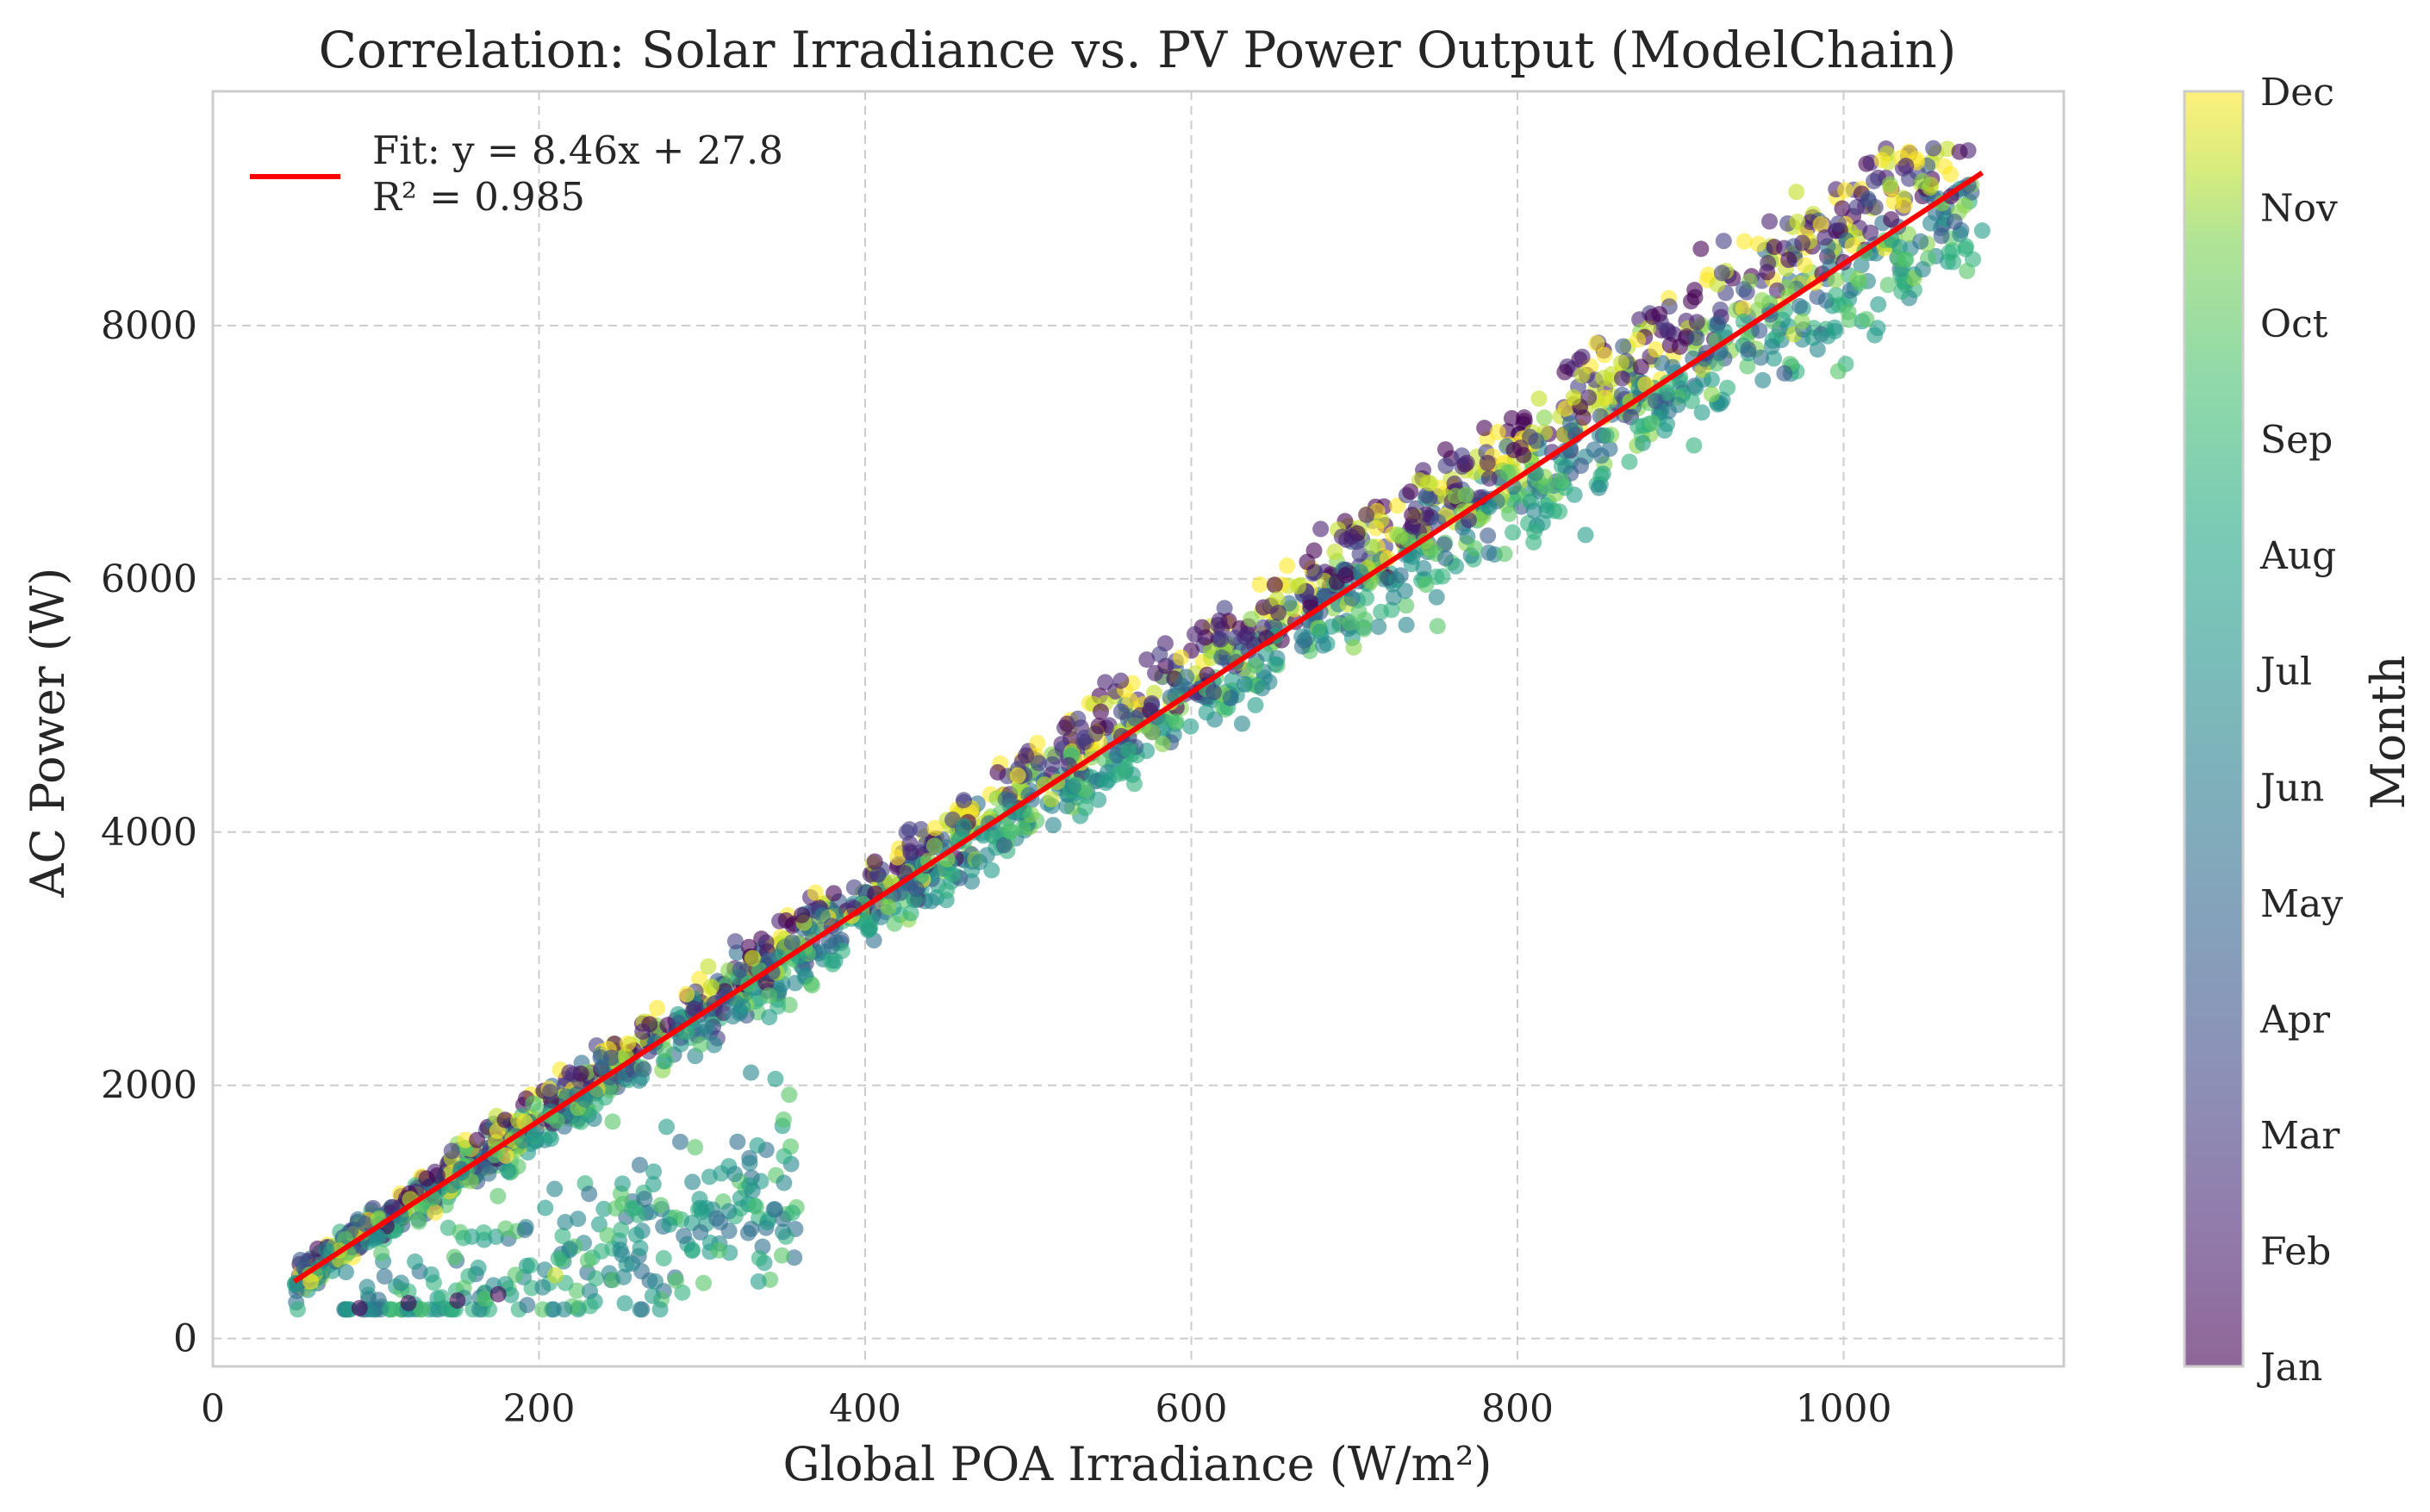  Describe the element at coordinates (1046, 1409) in the screenshot. I see `x-axis-ticks: 0 200 400 600 800 1000` at that location.